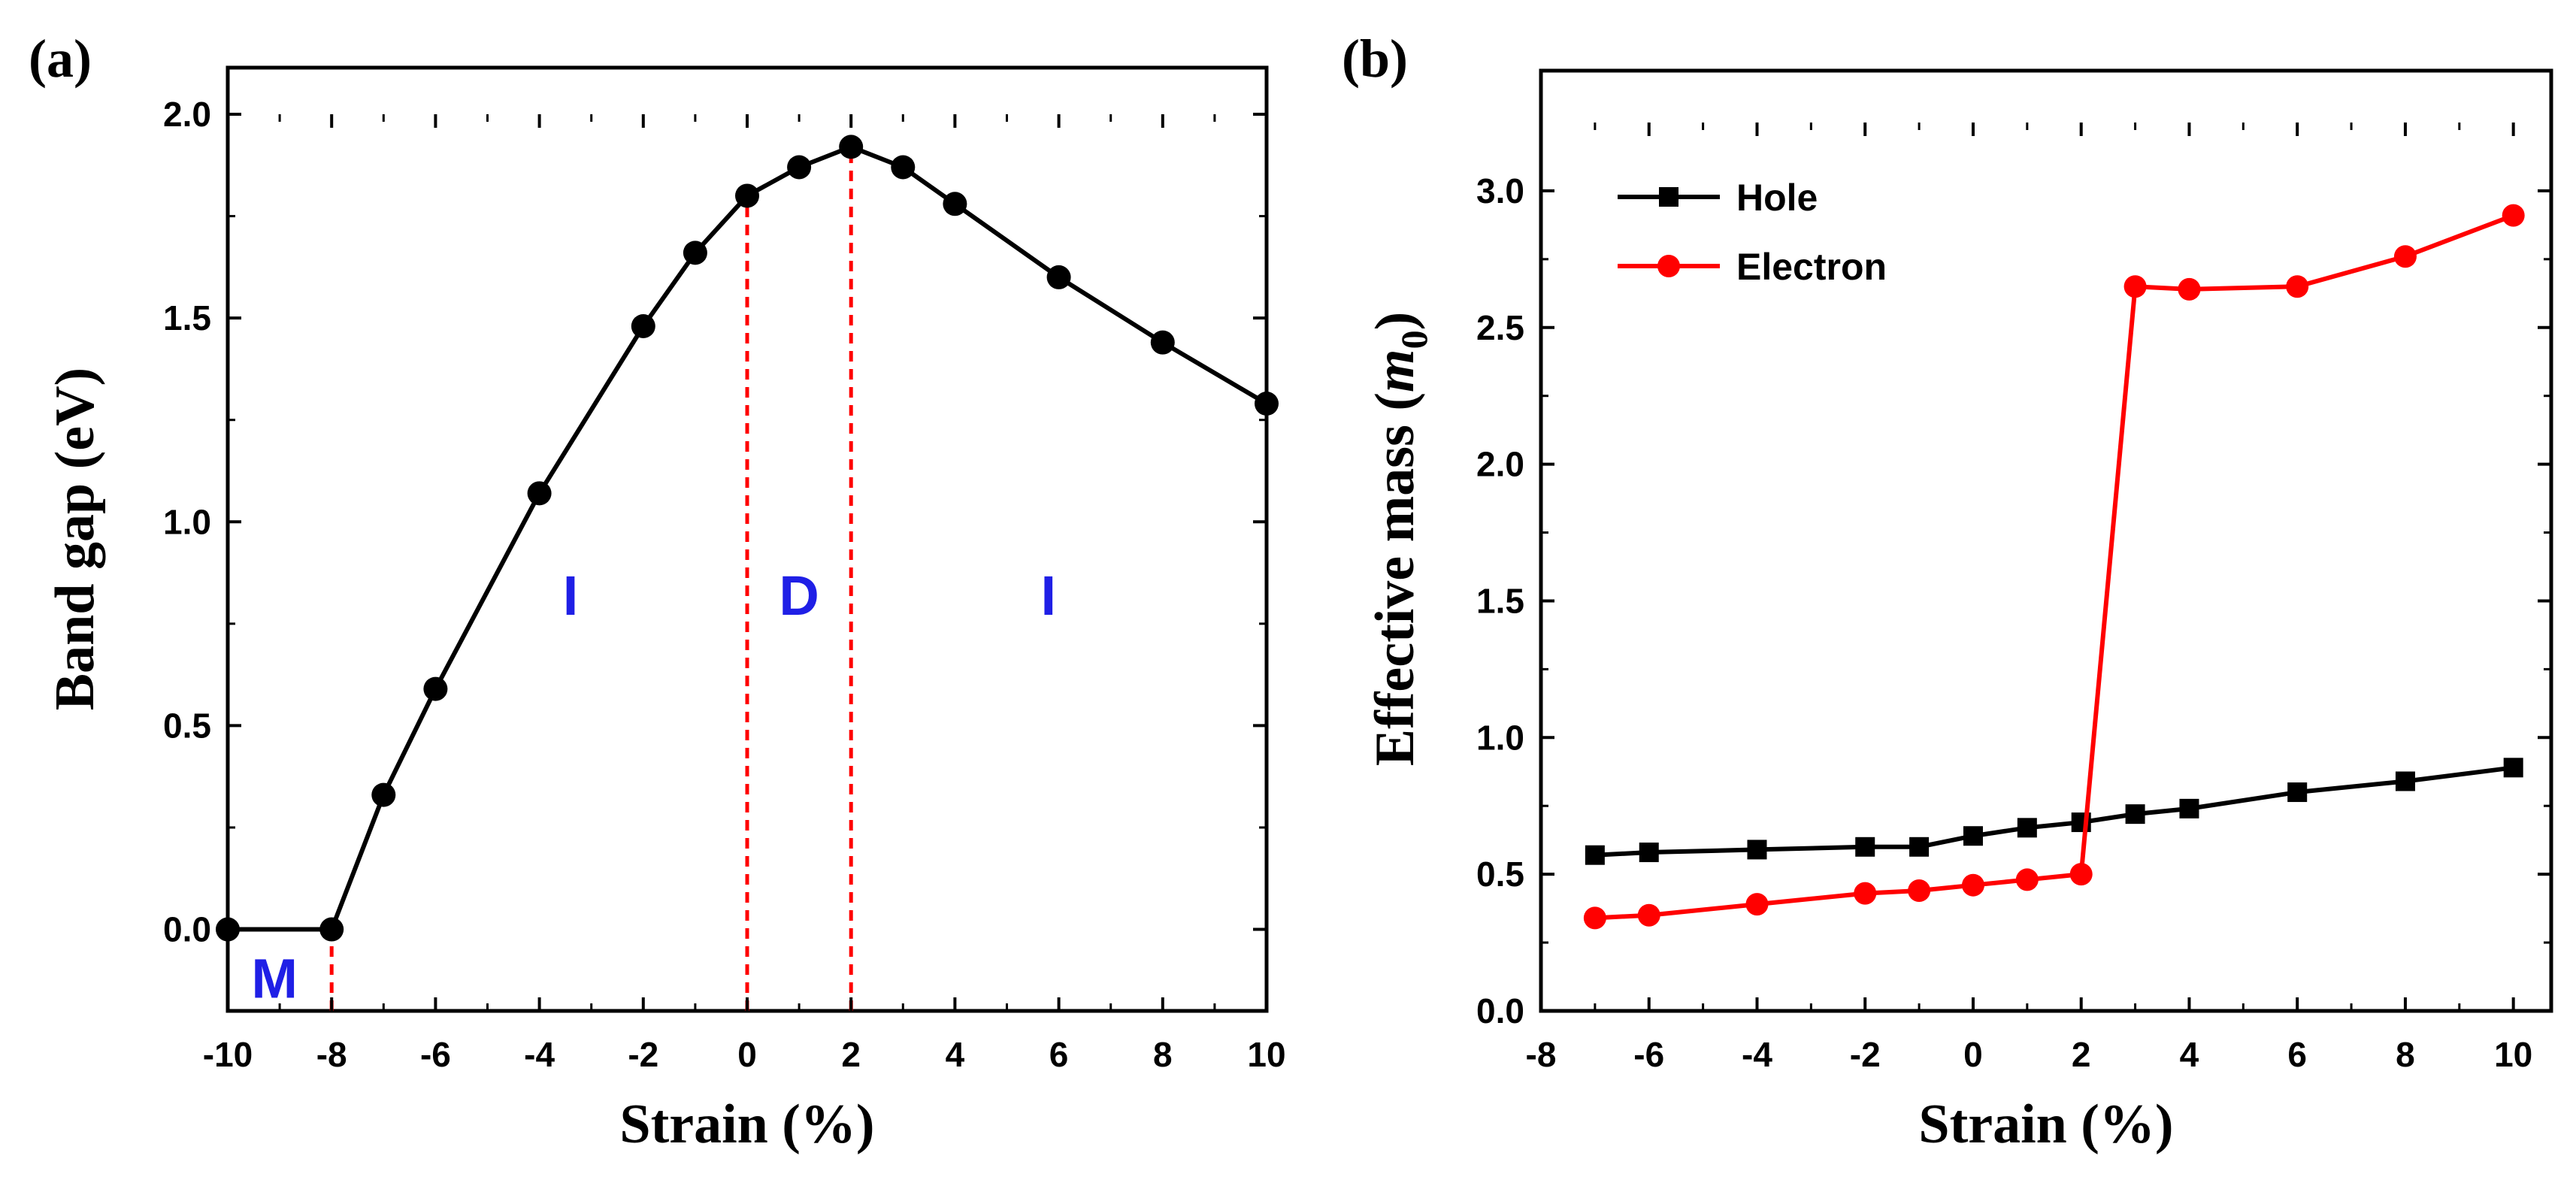 Image resolution: width=2576 pixels, height=1177 pixels. Describe the element at coordinates (2189, 1054) in the screenshot. I see `b-x-tick-label: 4` at that location.